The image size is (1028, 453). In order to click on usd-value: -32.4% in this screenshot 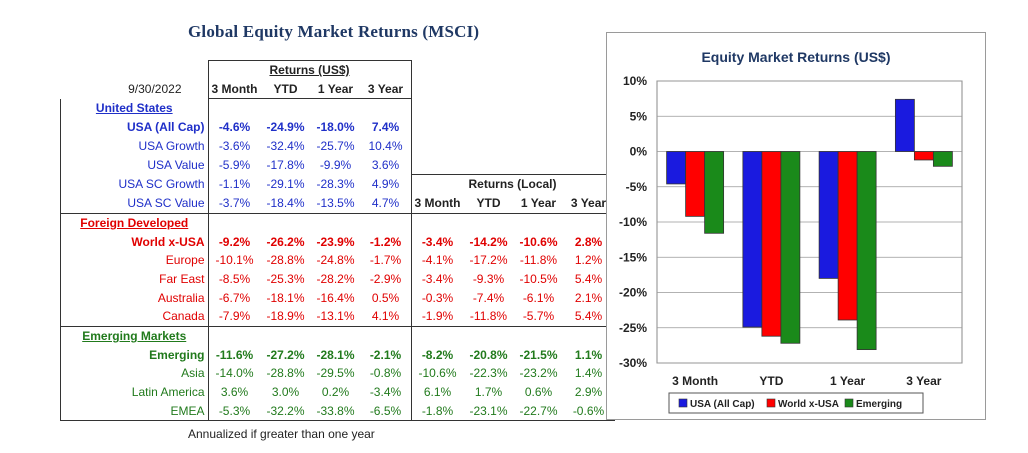, I will do `click(285, 146)`.